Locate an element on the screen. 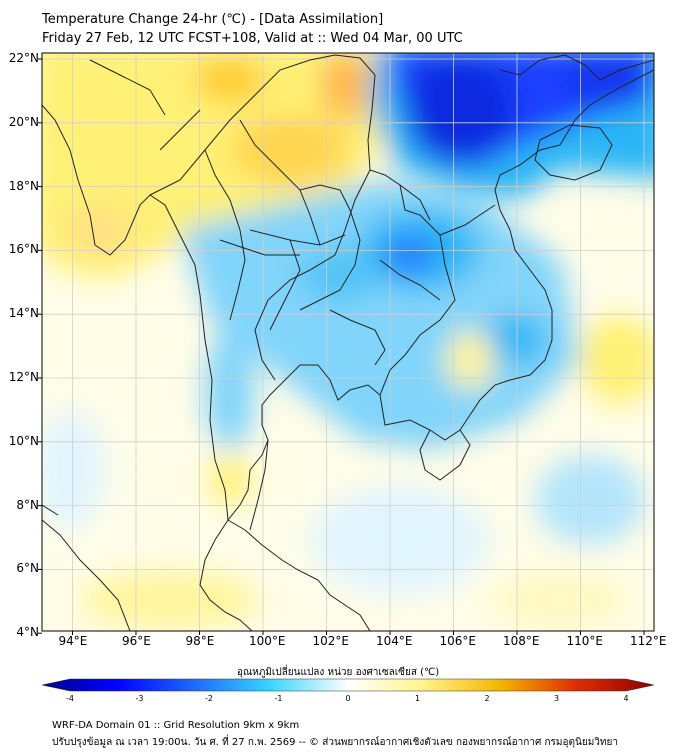  lon-label: 110°E is located at coordinates (585, 641).